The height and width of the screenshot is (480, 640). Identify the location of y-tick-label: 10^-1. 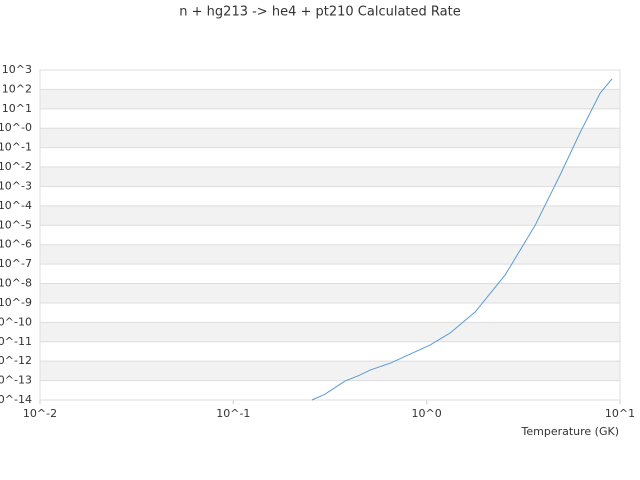
(16, 147).